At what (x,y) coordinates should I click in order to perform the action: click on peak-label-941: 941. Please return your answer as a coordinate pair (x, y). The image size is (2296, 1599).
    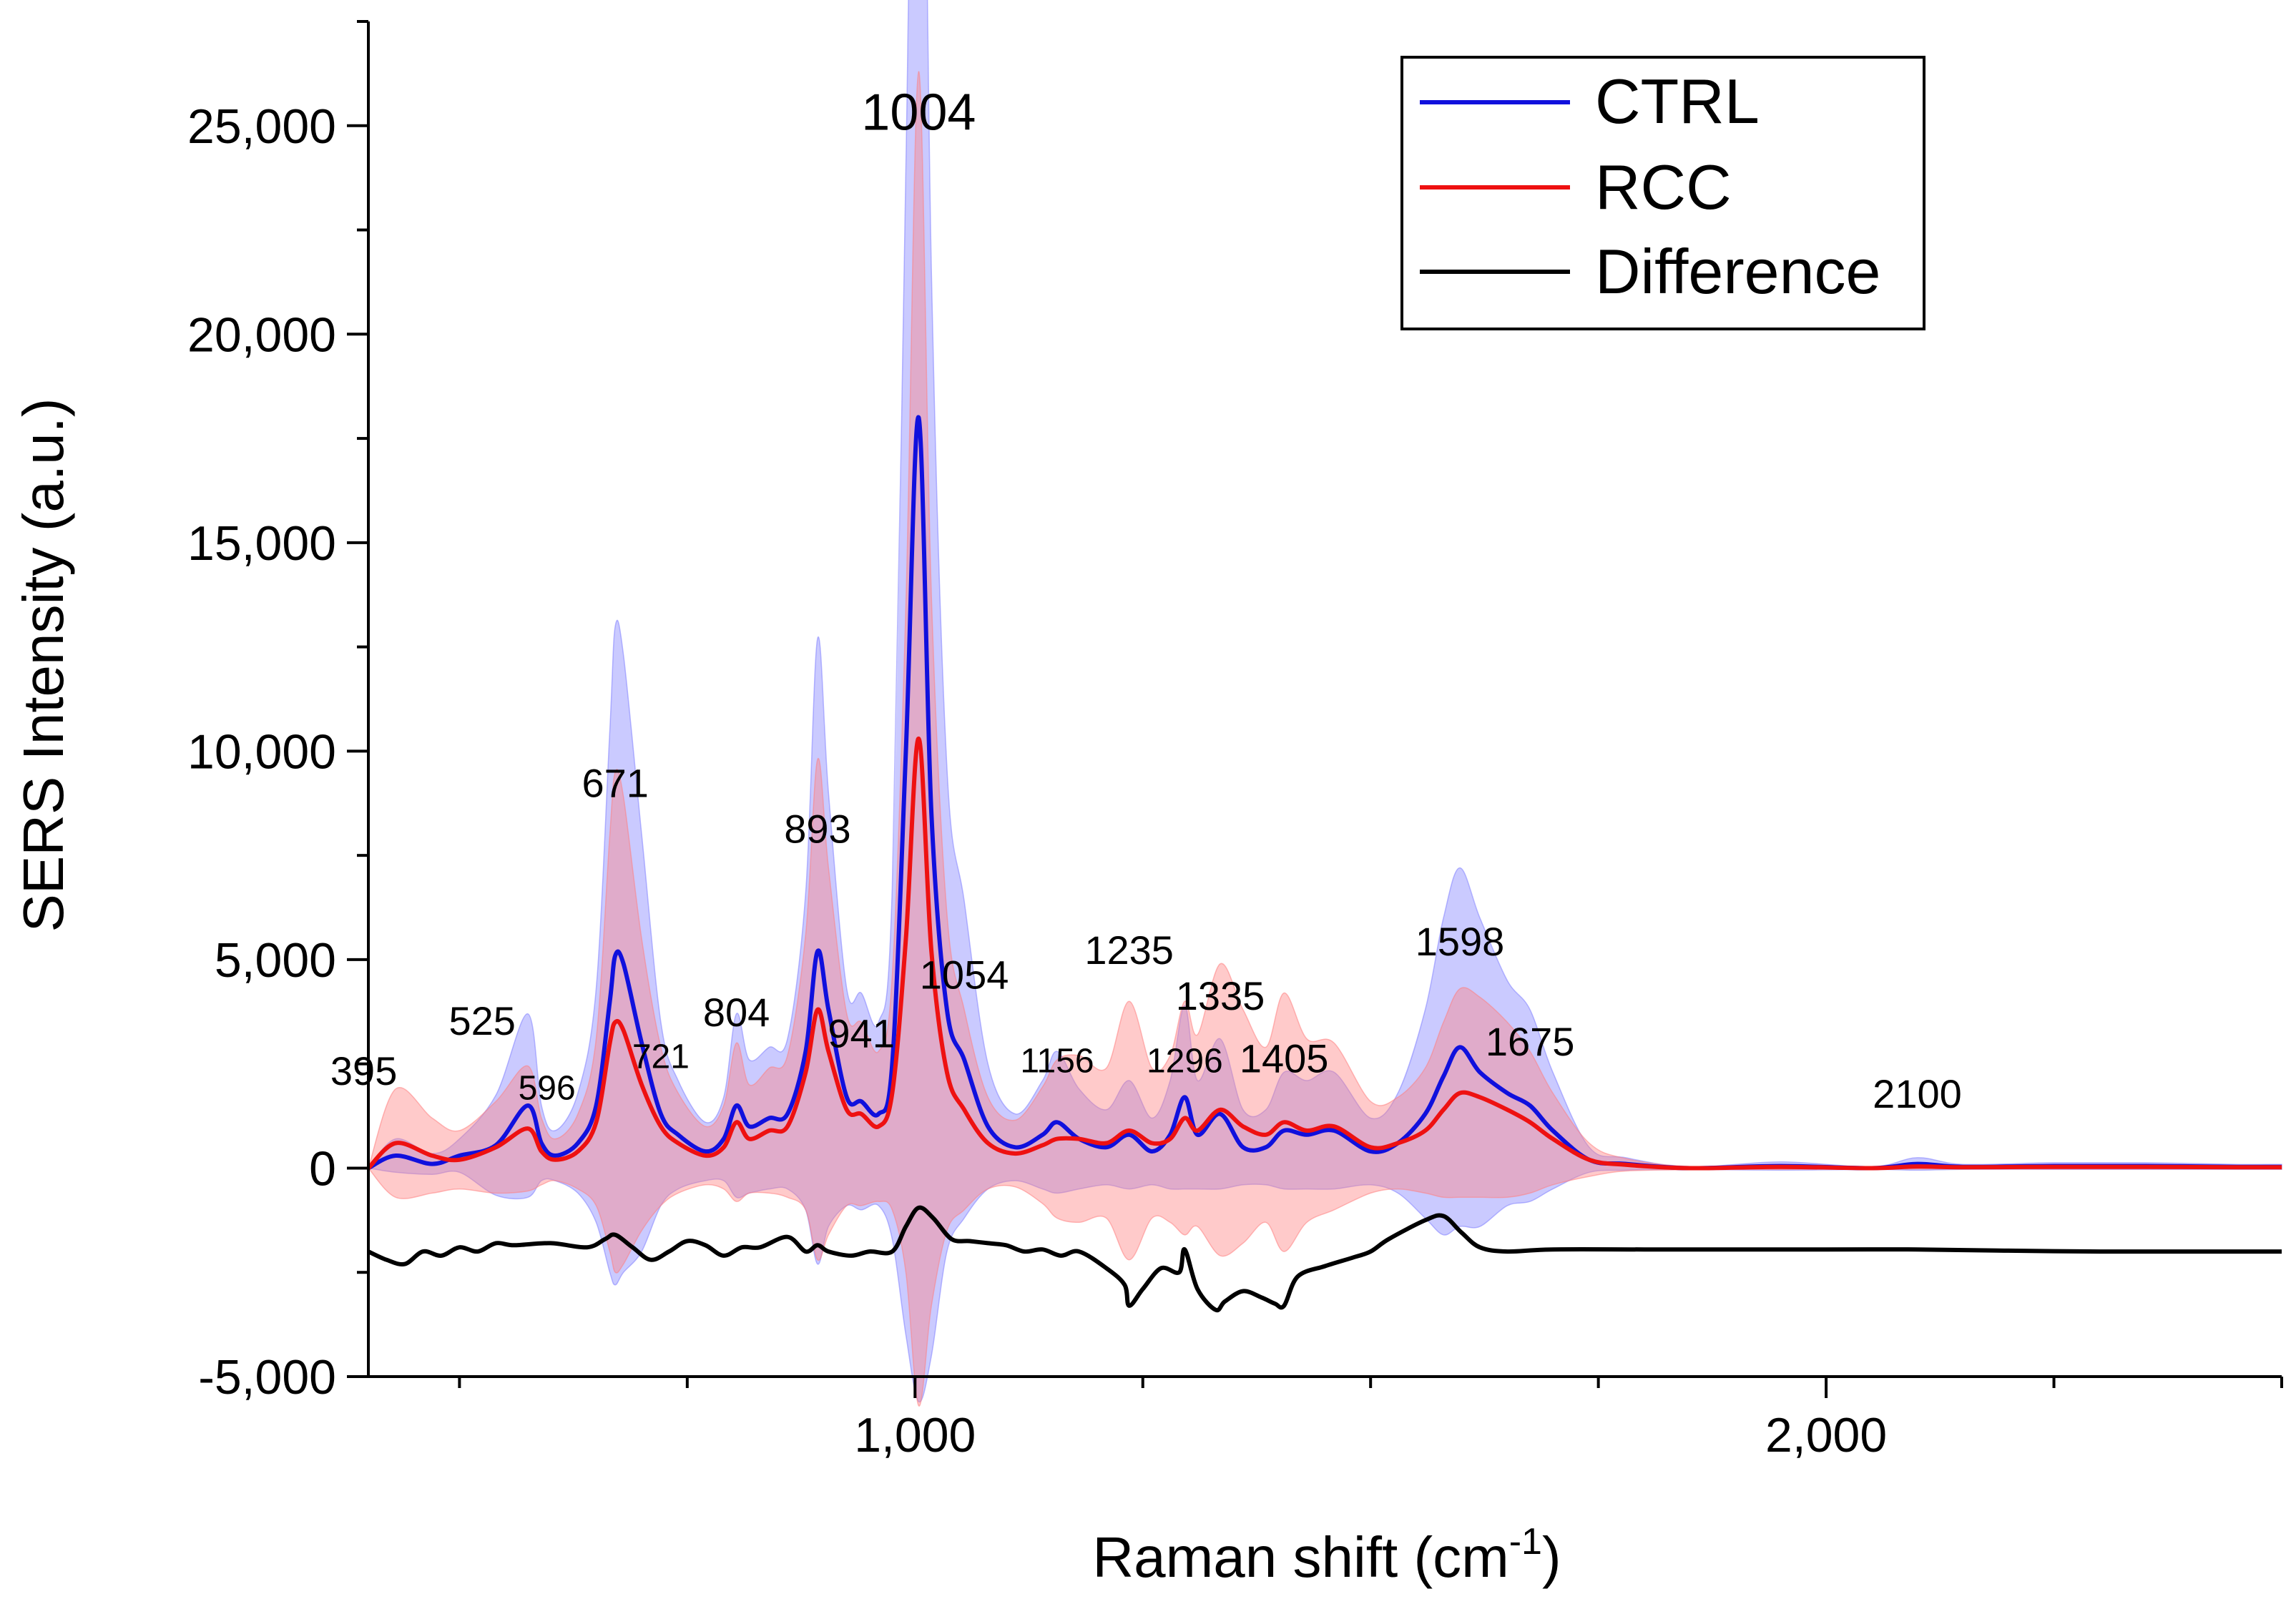
    Looking at the image, I should click on (861, 1033).